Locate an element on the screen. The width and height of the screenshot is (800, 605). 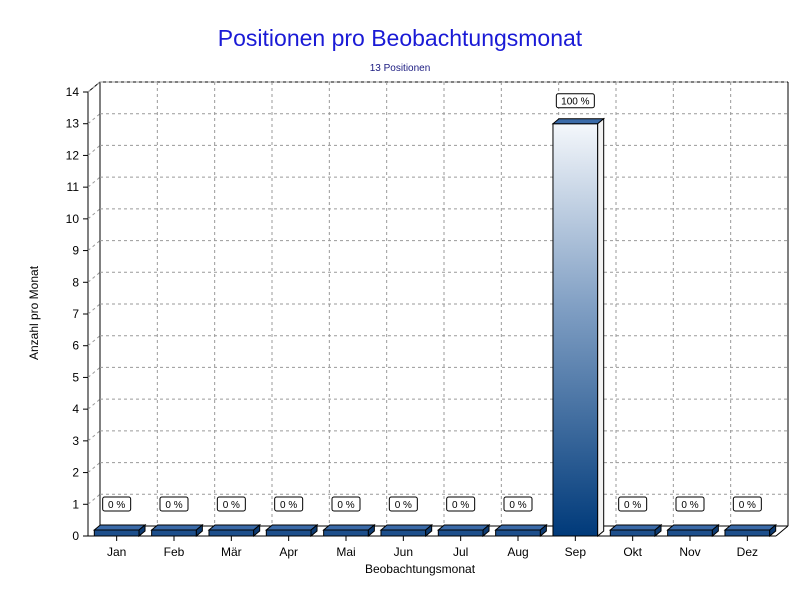
bar-jul is located at coordinates (460, 533).